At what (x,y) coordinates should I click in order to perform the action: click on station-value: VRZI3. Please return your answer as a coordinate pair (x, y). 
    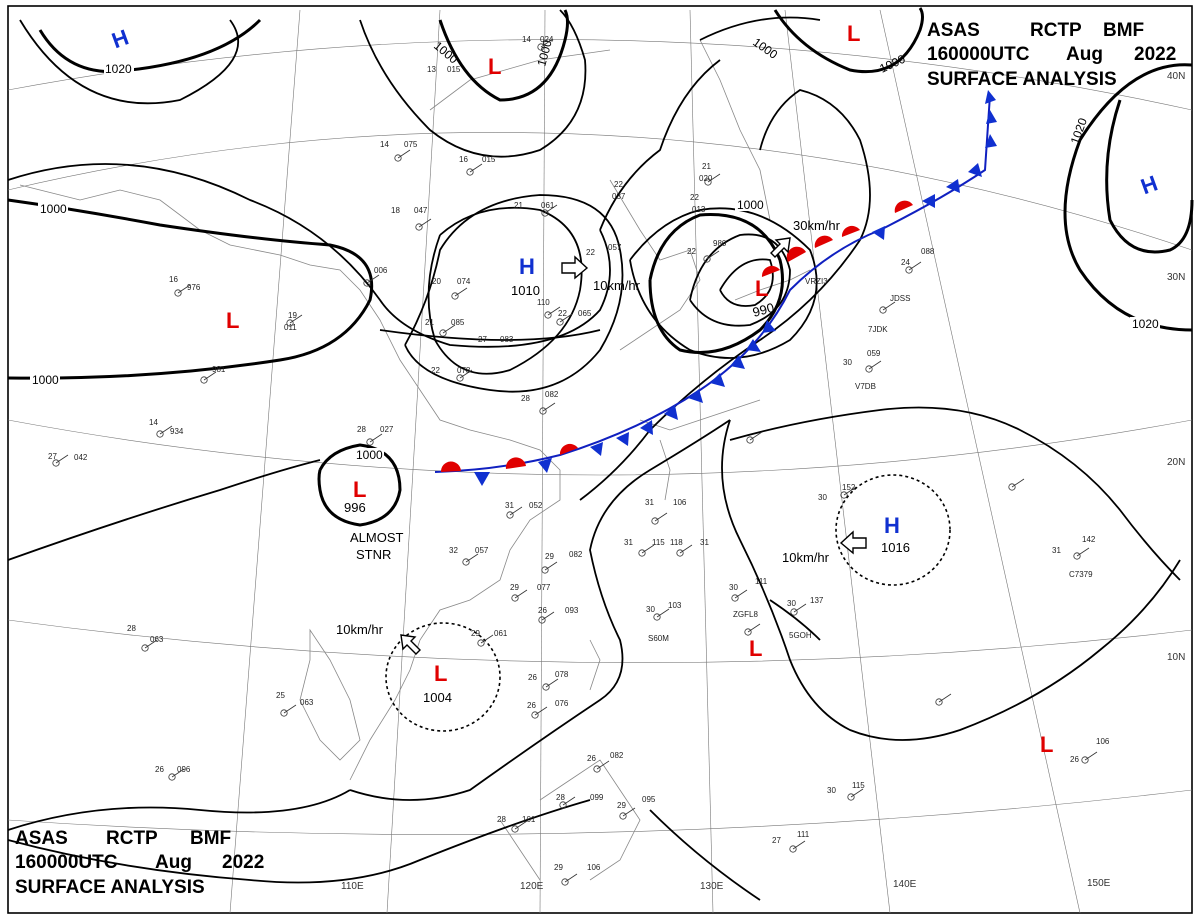
    Looking at the image, I should click on (816, 281).